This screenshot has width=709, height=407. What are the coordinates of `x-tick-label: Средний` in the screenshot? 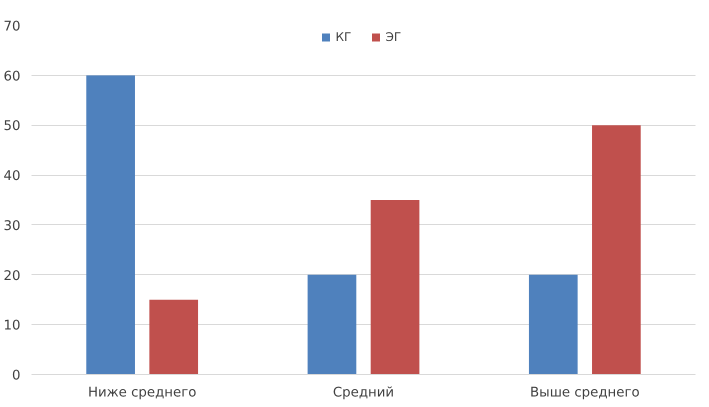 It's located at (363, 393).